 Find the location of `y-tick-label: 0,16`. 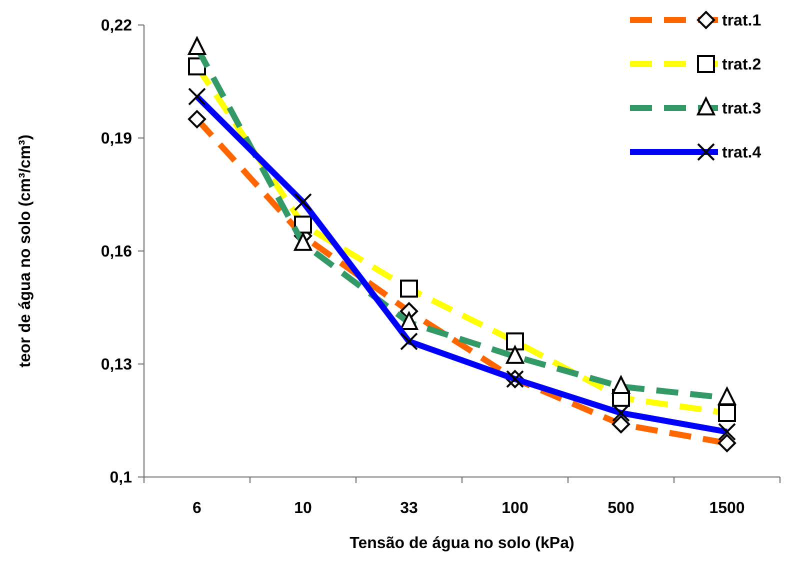

y-tick-label: 0,16 is located at coordinates (116, 252).